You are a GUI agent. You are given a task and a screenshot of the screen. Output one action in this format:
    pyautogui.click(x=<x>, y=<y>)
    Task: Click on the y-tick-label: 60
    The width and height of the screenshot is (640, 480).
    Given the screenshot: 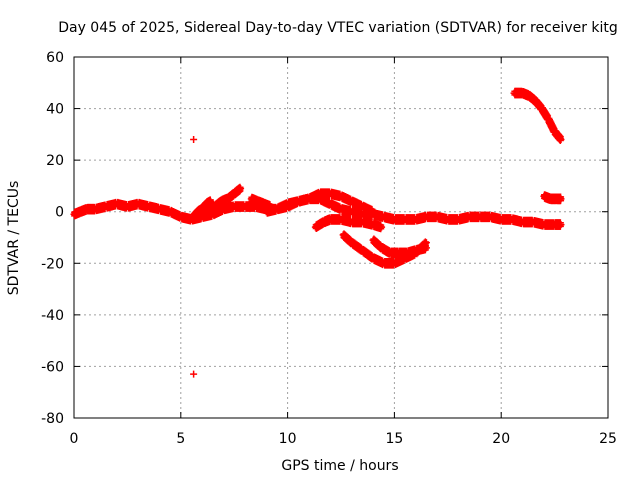 What is the action you would take?
    pyautogui.click(x=55, y=58)
    